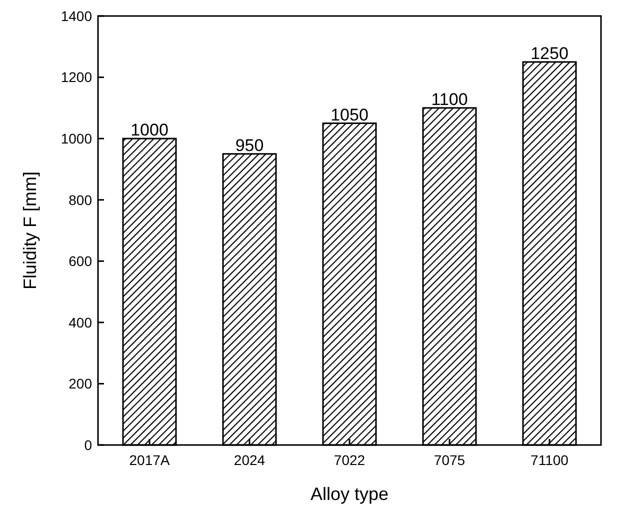 Image resolution: width=639 pixels, height=520 pixels. Describe the element at coordinates (250, 460) in the screenshot. I see `x-tick-label: 2024` at that location.